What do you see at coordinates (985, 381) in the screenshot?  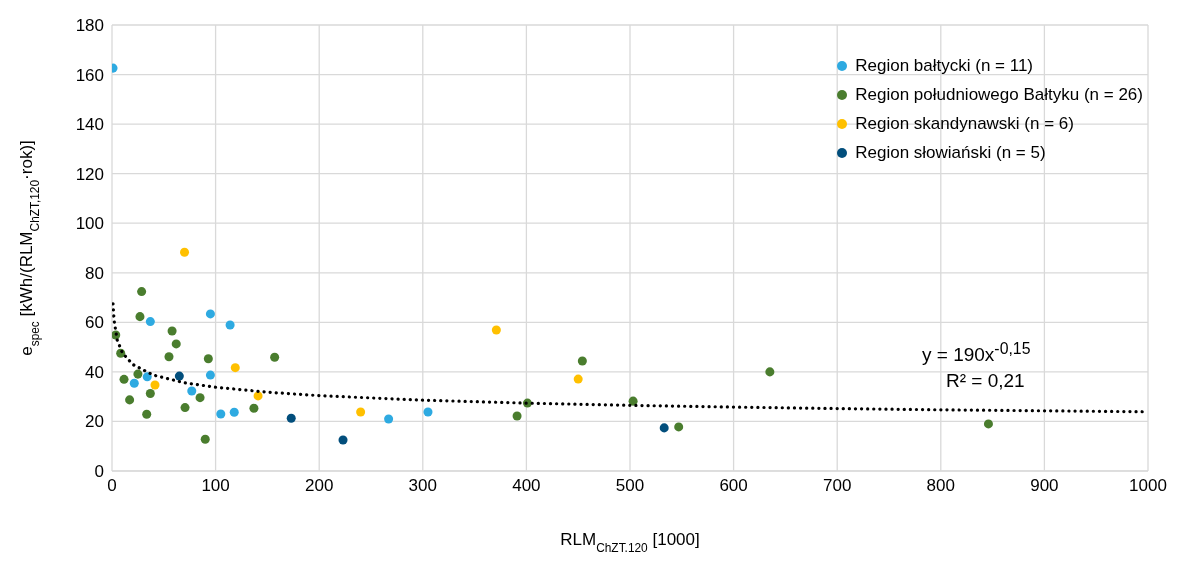 I see `annotation: R² = 0,21` at bounding box center [985, 381].